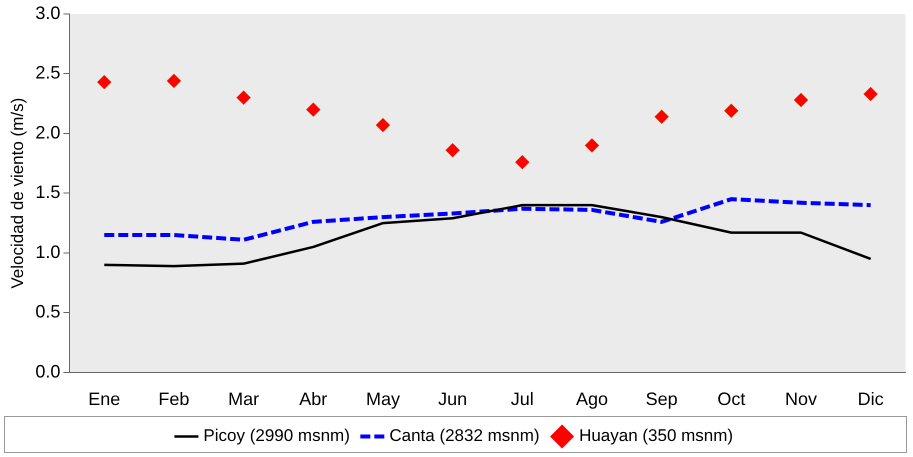 The width and height of the screenshot is (913, 457). I want to click on legend-label: Canta (2832 msnm), so click(464, 436).